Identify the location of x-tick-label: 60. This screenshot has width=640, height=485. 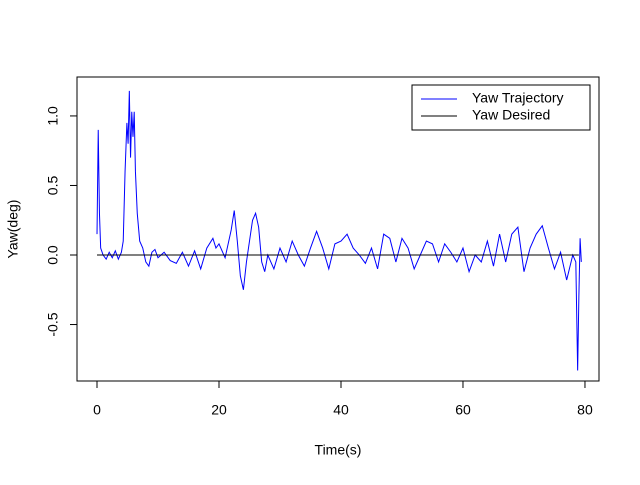
(463, 410).